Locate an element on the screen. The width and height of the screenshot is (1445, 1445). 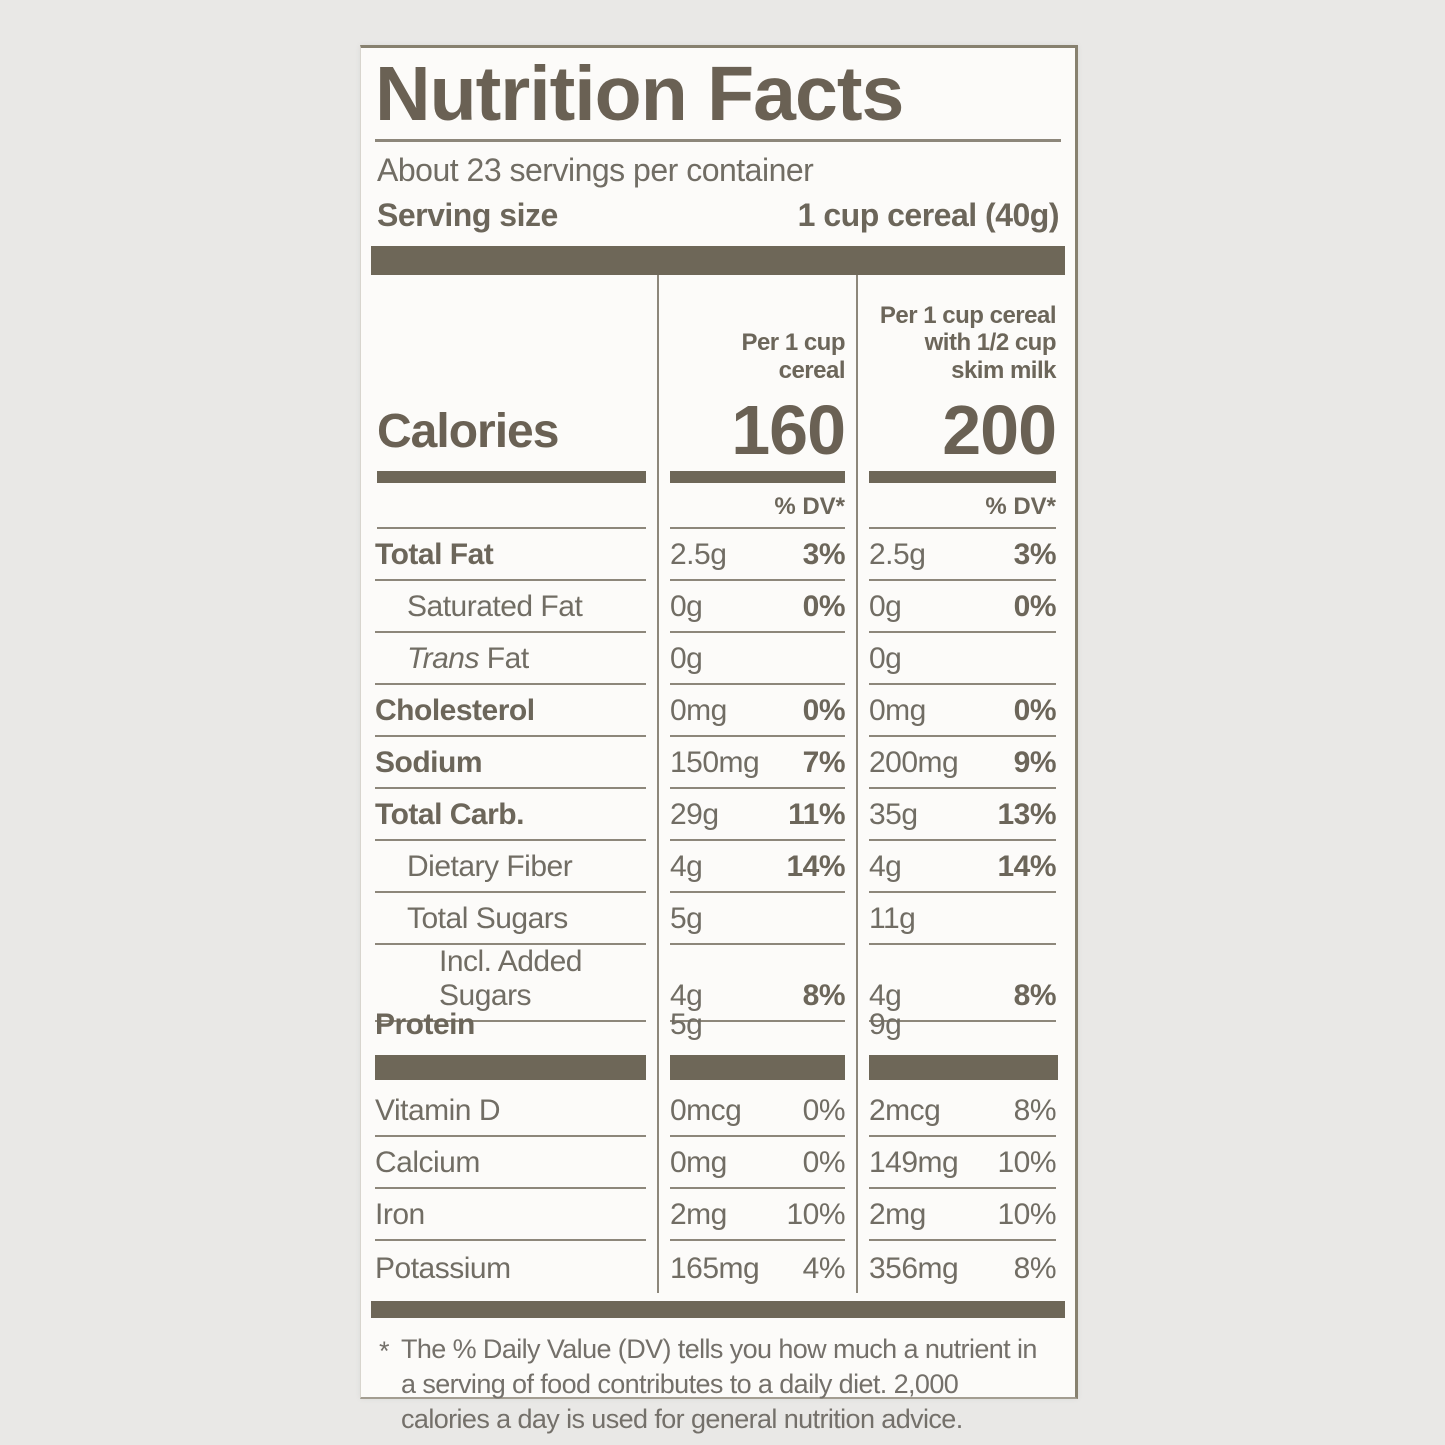
calories-value-with-milk: 200 is located at coordinates (999, 429).